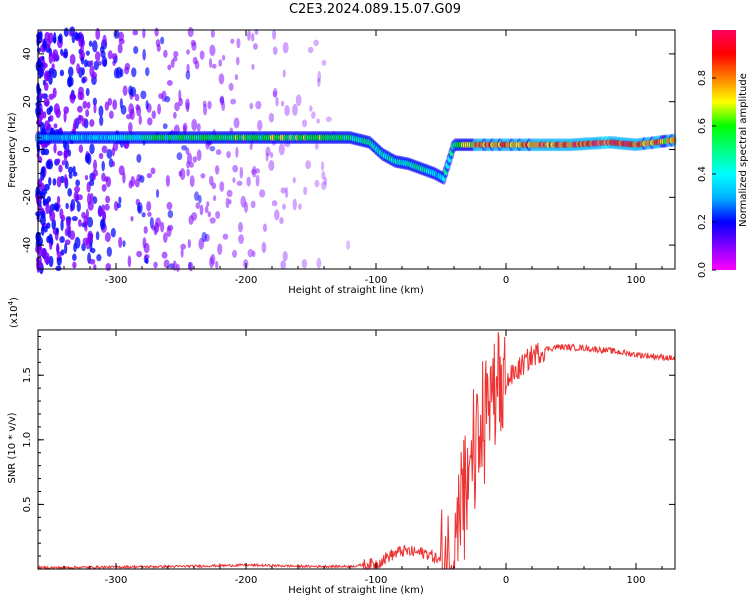  I want to click on x-tick-label: 0, so click(506, 280).